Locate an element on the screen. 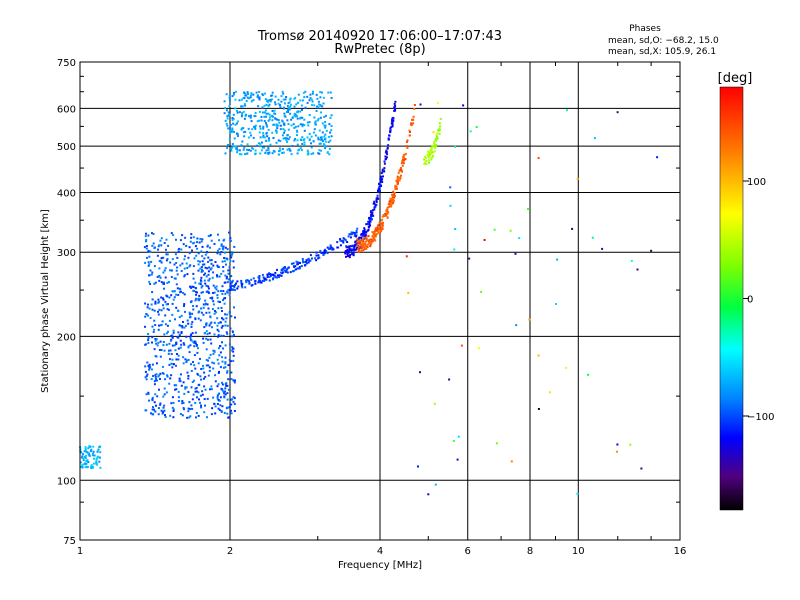  stats-line-x: mean, sd,X: 105.9, 26.1 is located at coordinates (662, 52).